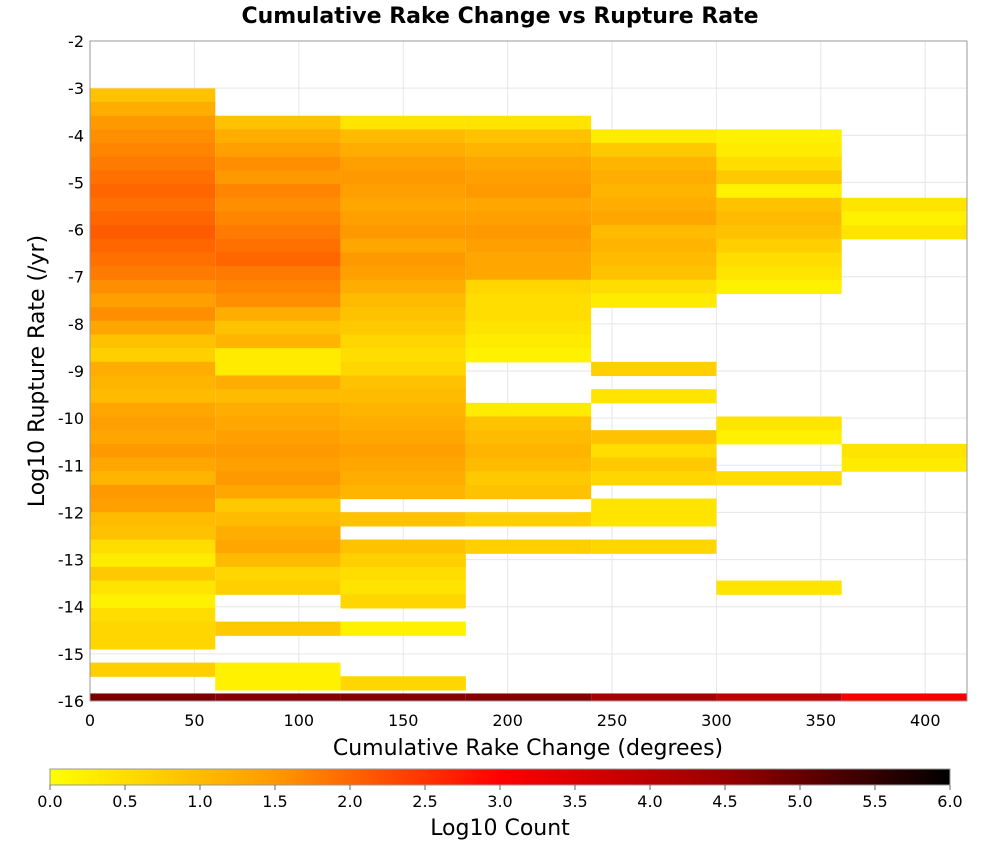 The image size is (1000, 850). I want to click on x-tick-label: 400, so click(925, 720).